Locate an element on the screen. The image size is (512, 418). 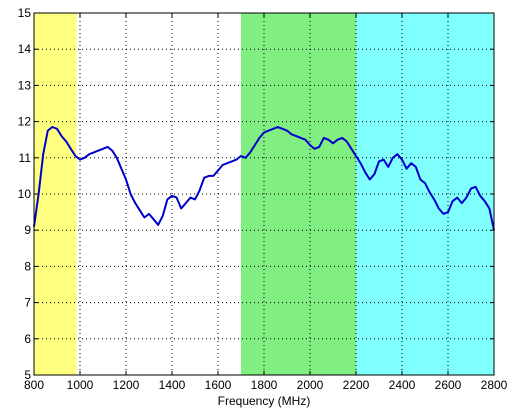
y-tick-label: 9 is located at coordinates (27, 230).